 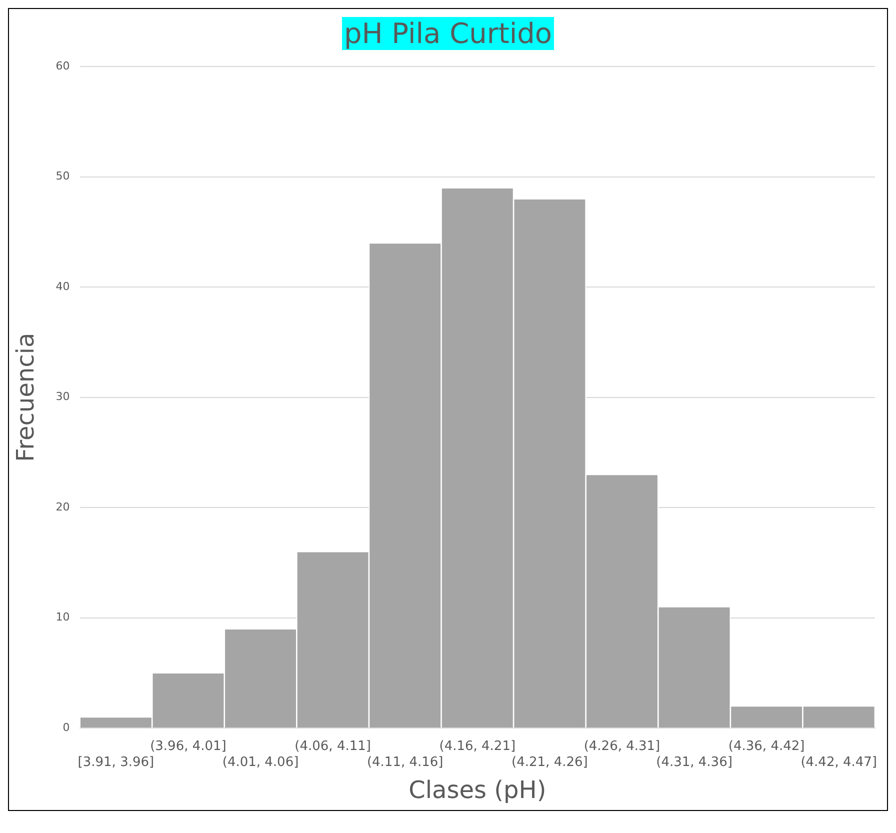 I want to click on y-tick-label: 0, so click(x=66, y=727).